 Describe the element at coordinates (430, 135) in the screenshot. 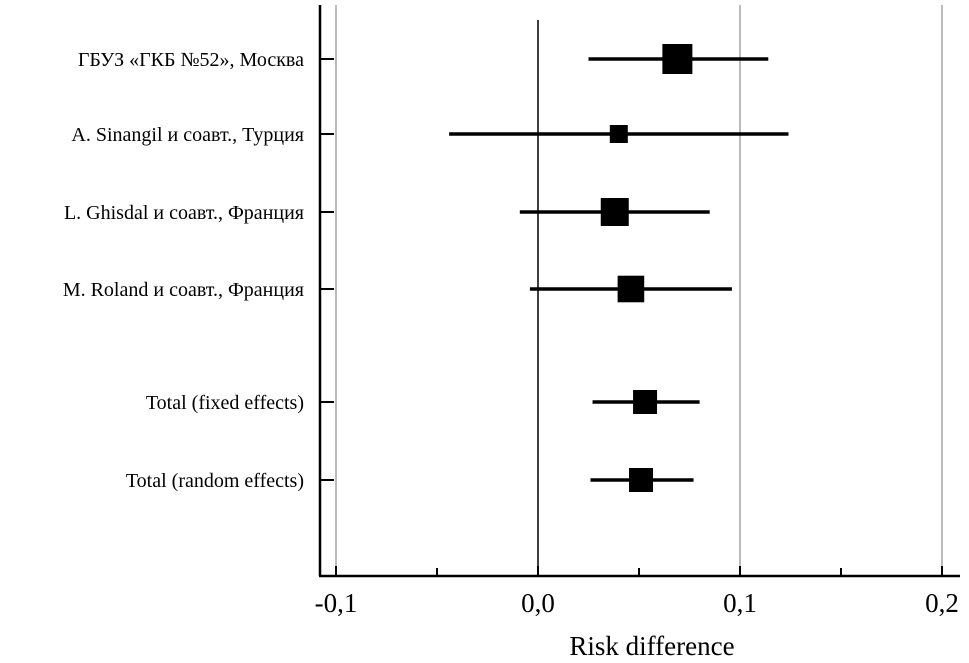

I see `forest-row: A. Sinangil и соавт., Турция` at that location.